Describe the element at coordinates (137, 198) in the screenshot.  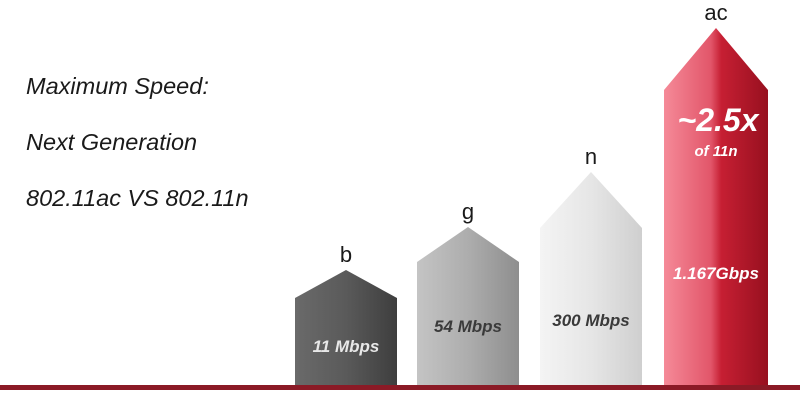
I see `title-line-3: 802.11ac VS 802.11n` at that location.